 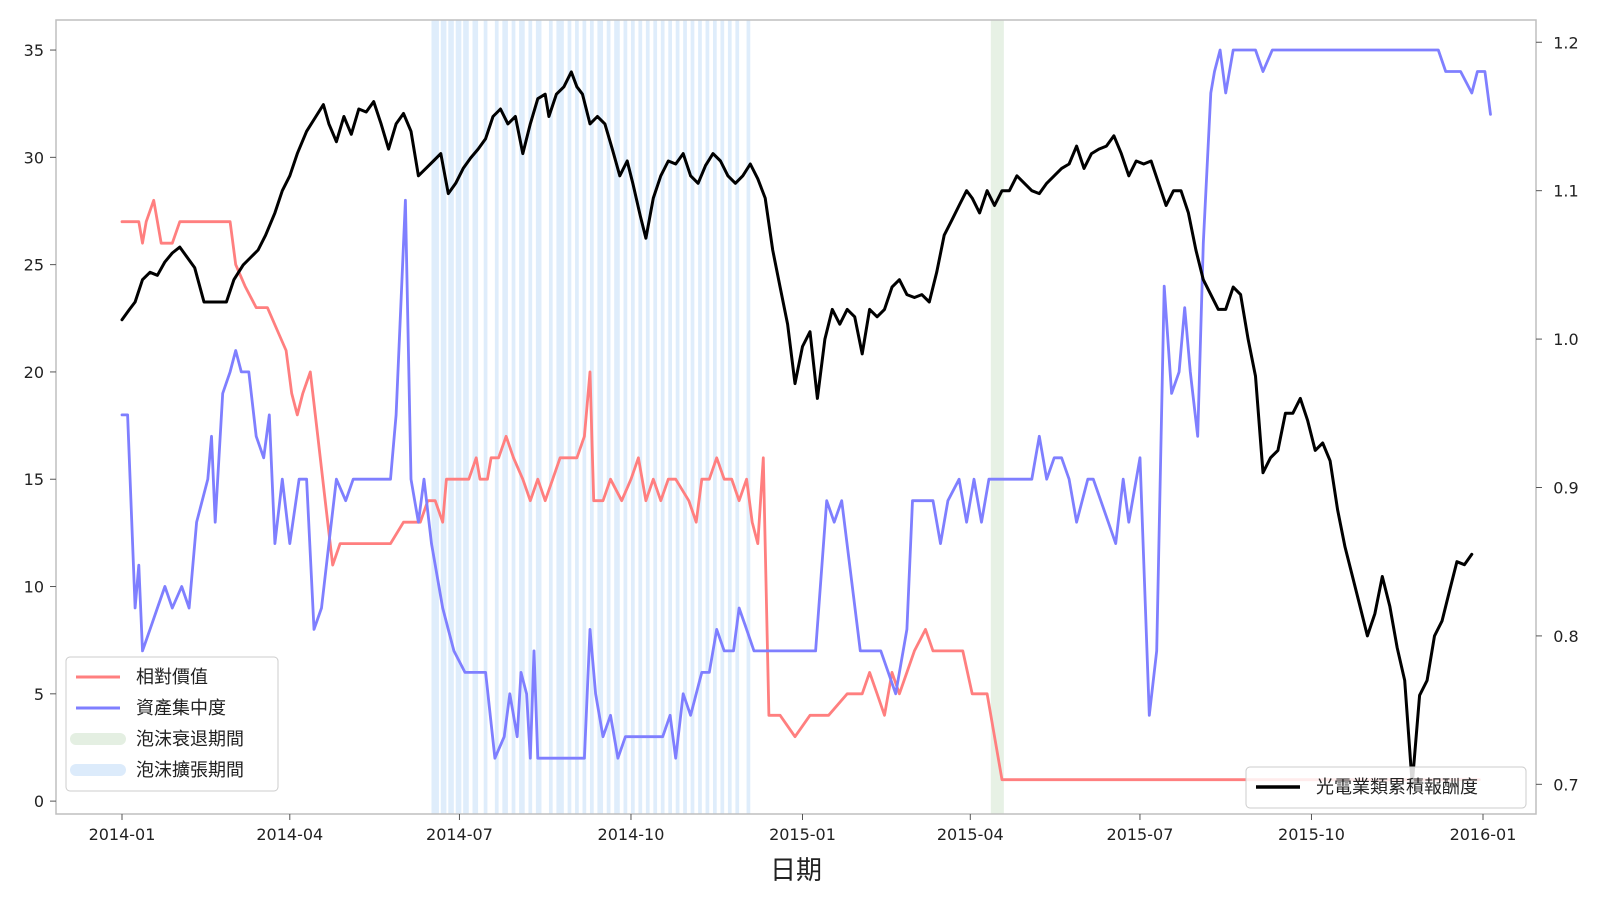 What do you see at coordinates (34, 157) in the screenshot?
I see `y-left-tick-label: 30` at bounding box center [34, 157].